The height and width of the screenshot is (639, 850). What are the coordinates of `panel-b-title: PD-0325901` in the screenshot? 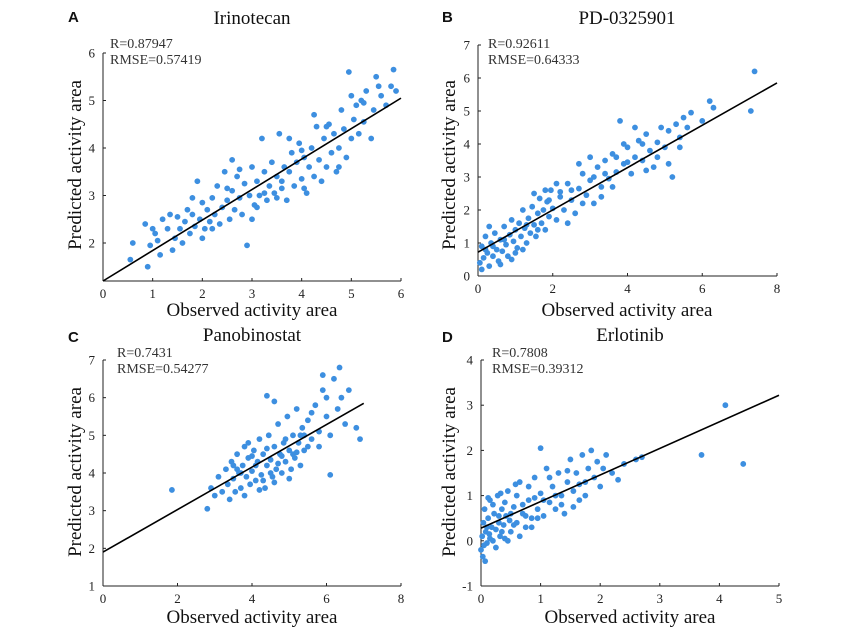 It's located at (626, 18).